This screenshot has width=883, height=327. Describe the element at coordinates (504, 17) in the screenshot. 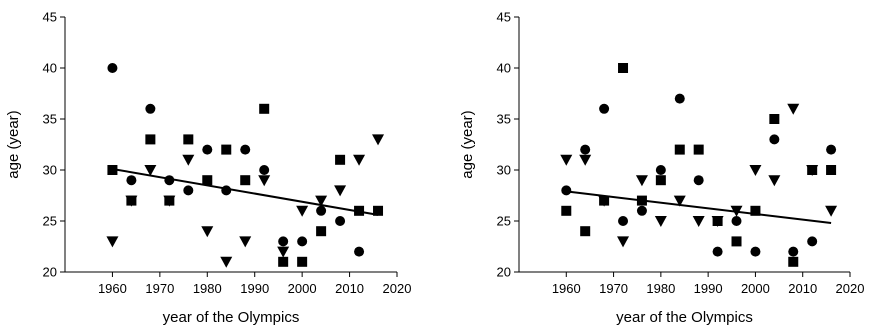

I see `y-tick-label: 45` at that location.